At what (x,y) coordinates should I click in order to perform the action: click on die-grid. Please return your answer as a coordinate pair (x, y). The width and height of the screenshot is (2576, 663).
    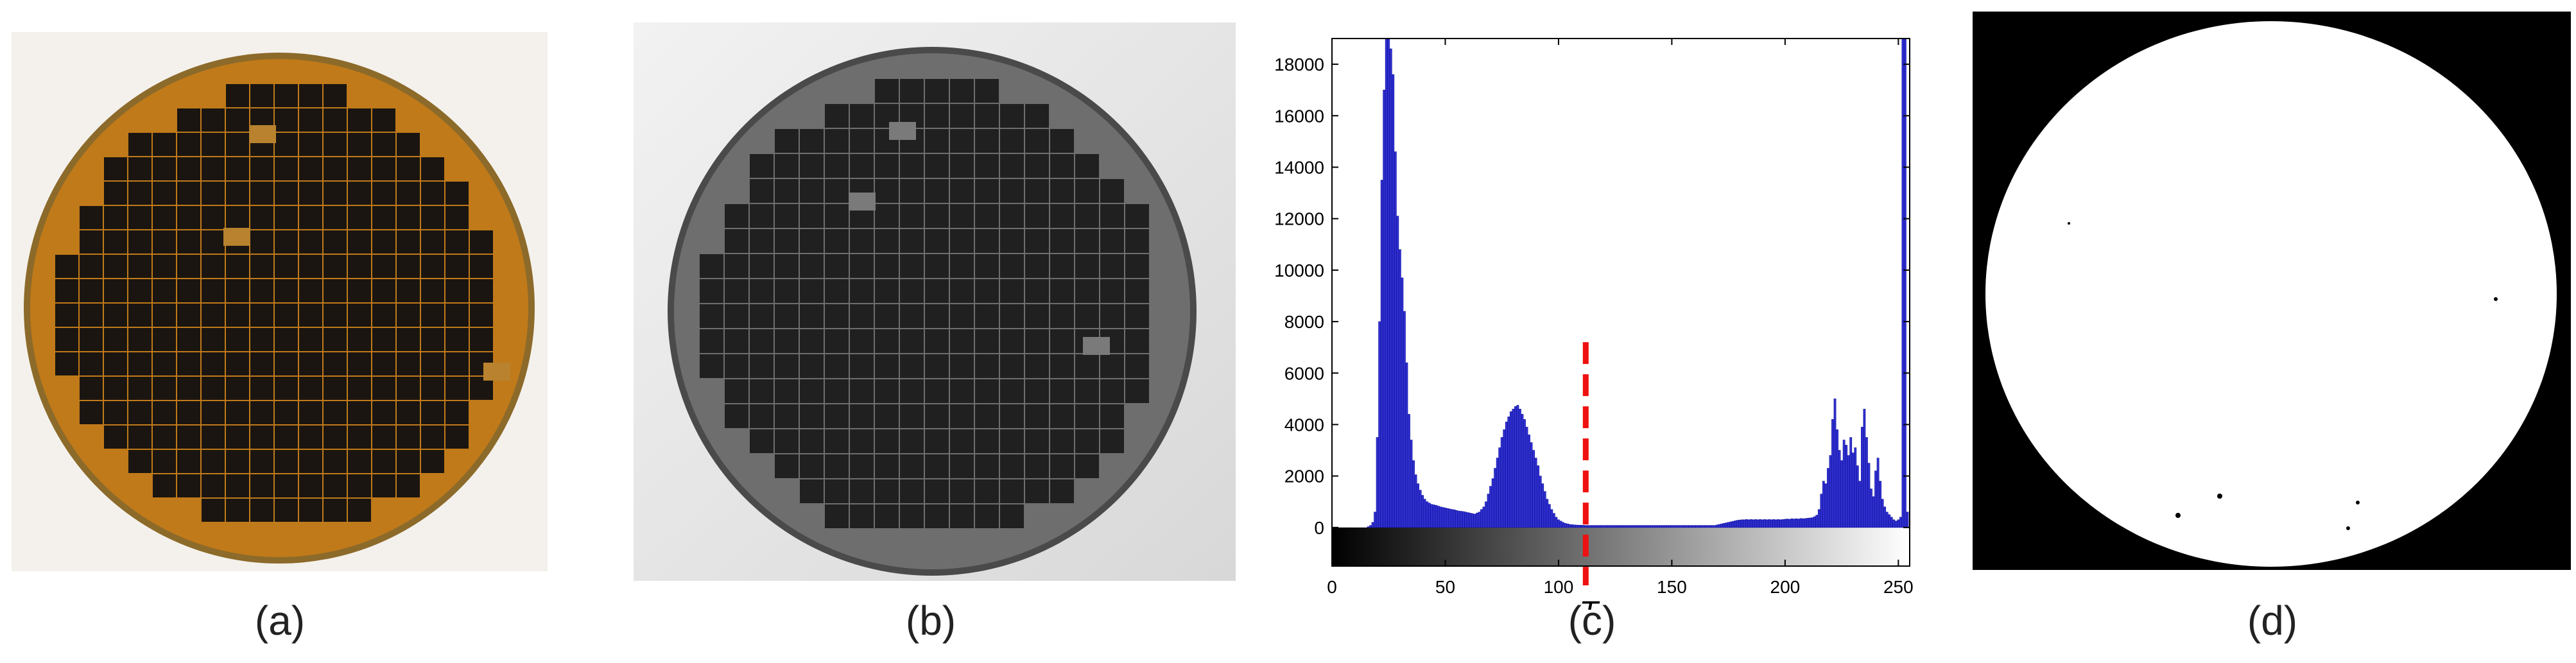
    Looking at the image, I should click on (925, 303).